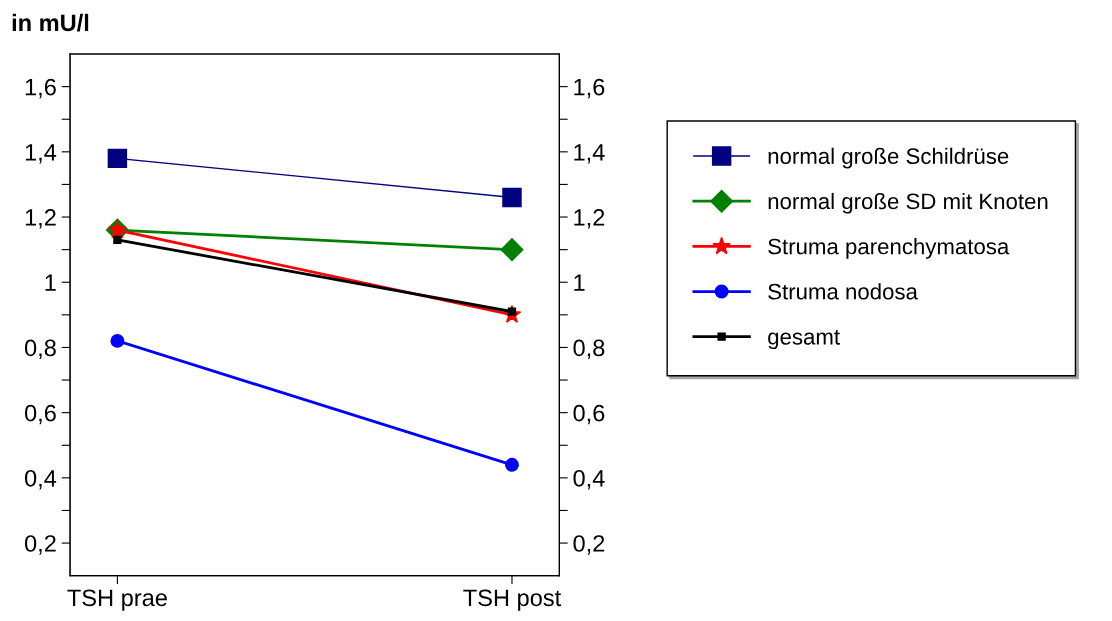 This screenshot has width=1112, height=621. I want to click on y-tick-label: 1,4, so click(41, 154).